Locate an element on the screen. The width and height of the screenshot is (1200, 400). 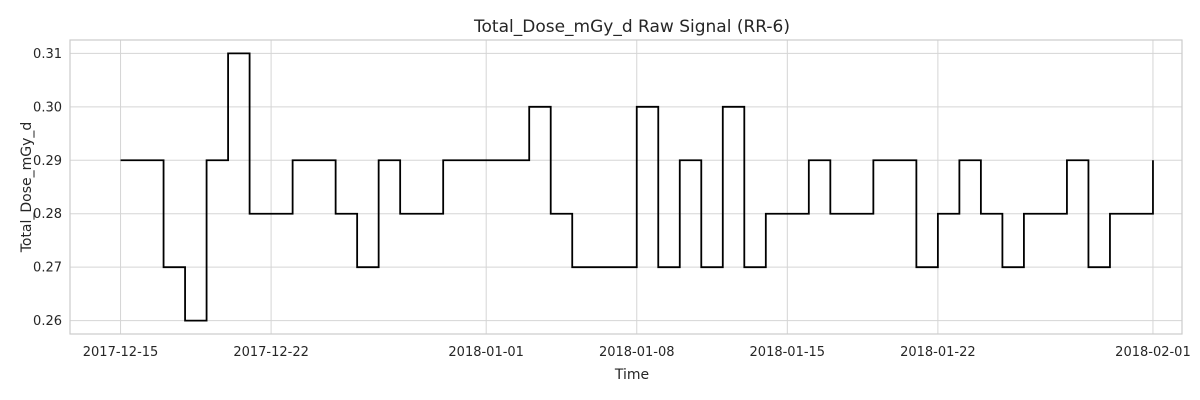
x-tick-label: 2017-12-22 is located at coordinates (271, 352).